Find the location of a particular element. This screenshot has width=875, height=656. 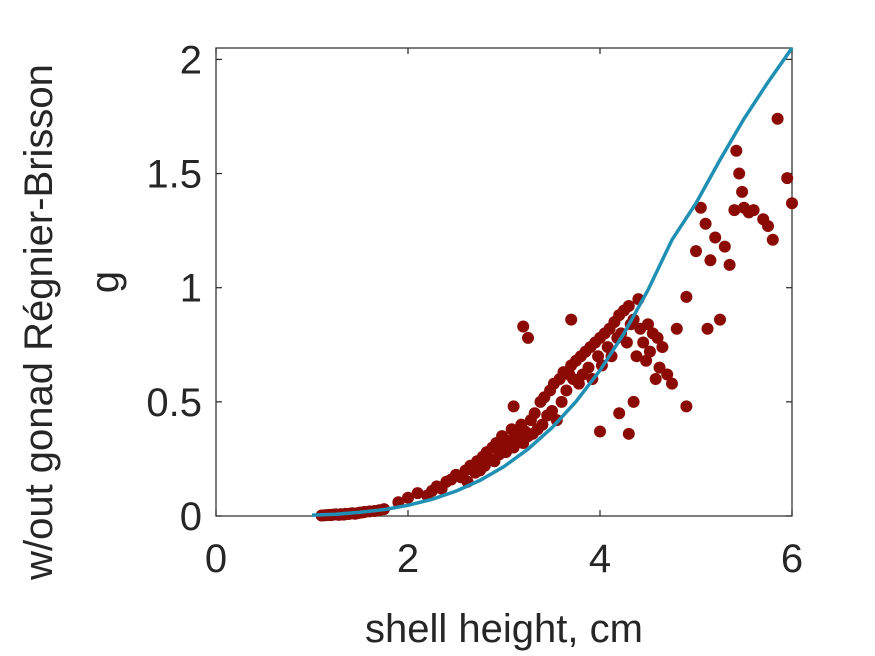

y-axis-label-line1: w/out gonad Régnier-Brisson is located at coordinates (39, 322).